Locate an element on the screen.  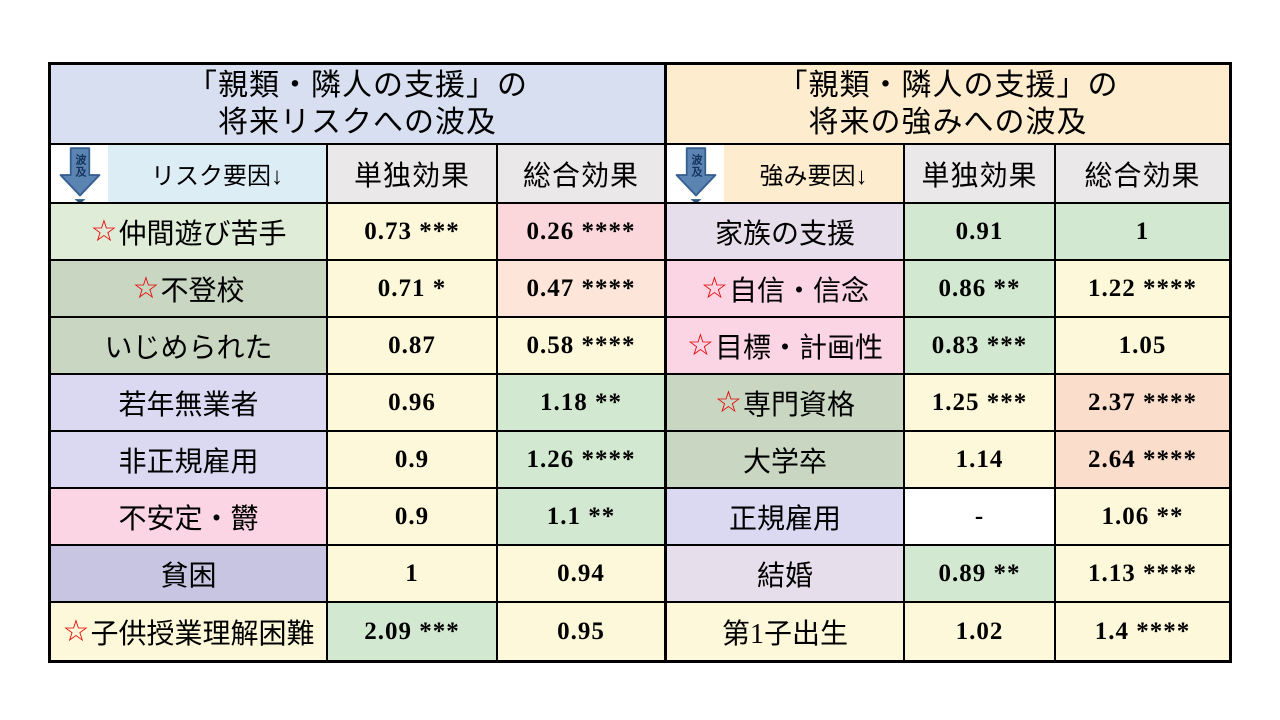
total-effect-cell: 1.4 **** is located at coordinates (1142, 631).